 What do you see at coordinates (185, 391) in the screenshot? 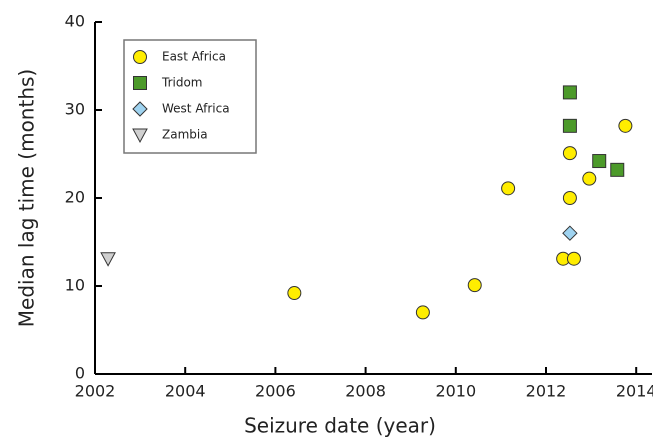
I see `x-tick-label: 2004` at bounding box center [185, 391].